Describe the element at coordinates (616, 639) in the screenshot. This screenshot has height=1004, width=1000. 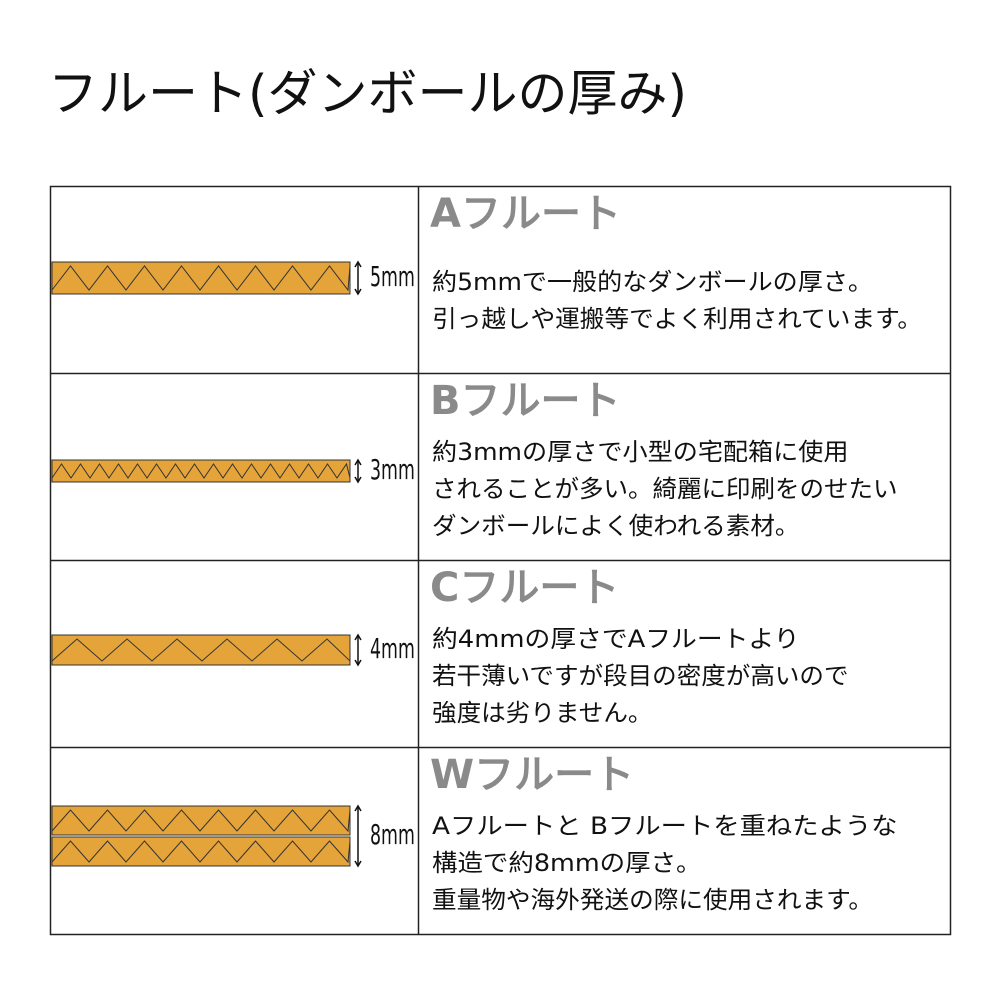
I see `description-line: 約4mmの厚さでAフルートより` at that location.